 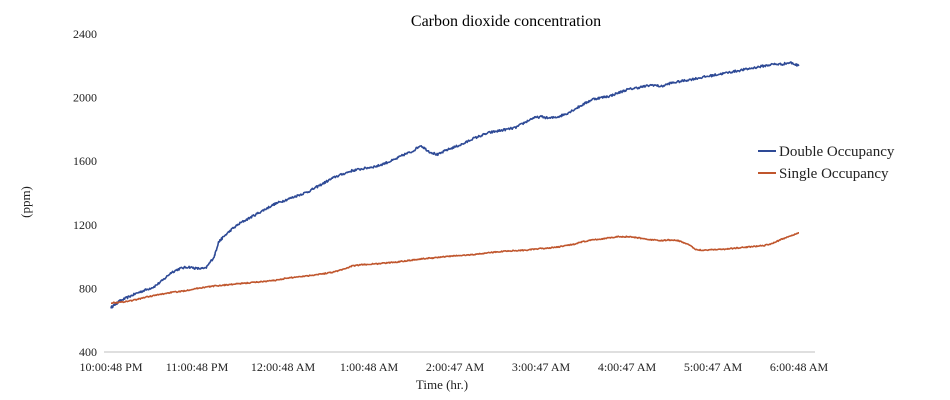 What do you see at coordinates (627, 367) in the screenshot?
I see `x-tick-label: 4:00:47 AM` at bounding box center [627, 367].